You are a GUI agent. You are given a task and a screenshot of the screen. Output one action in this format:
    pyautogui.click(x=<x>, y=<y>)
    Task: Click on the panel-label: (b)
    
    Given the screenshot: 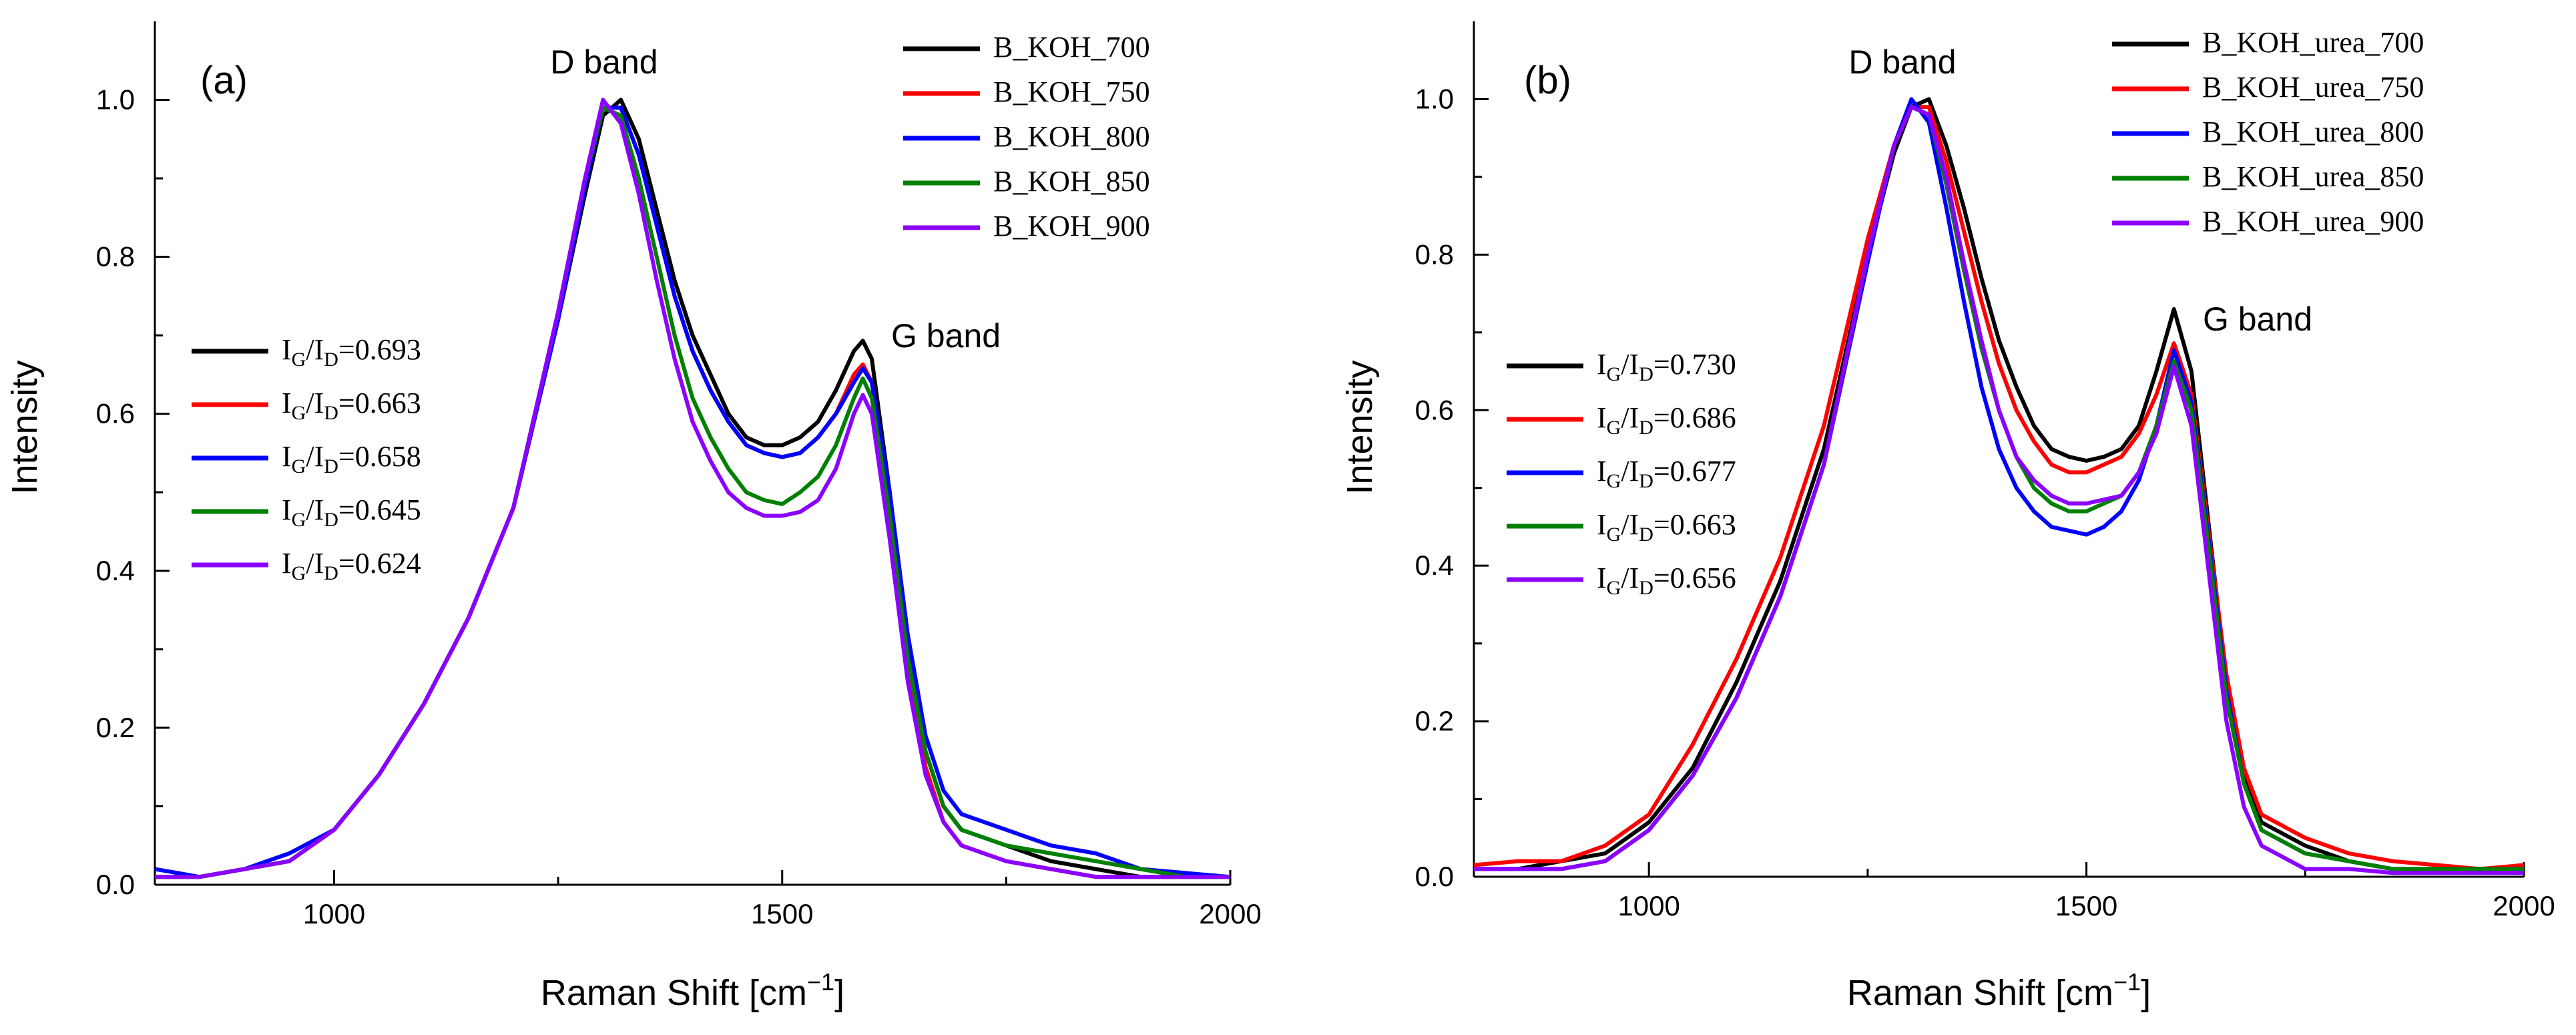 What is the action you would take?
    pyautogui.click(x=1547, y=80)
    